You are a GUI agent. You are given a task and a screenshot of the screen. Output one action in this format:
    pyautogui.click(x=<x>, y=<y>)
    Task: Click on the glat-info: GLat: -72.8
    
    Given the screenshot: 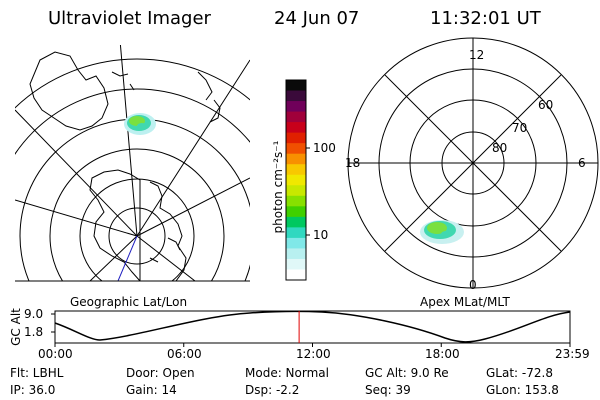 What is the action you would take?
    pyautogui.click(x=519, y=373)
    